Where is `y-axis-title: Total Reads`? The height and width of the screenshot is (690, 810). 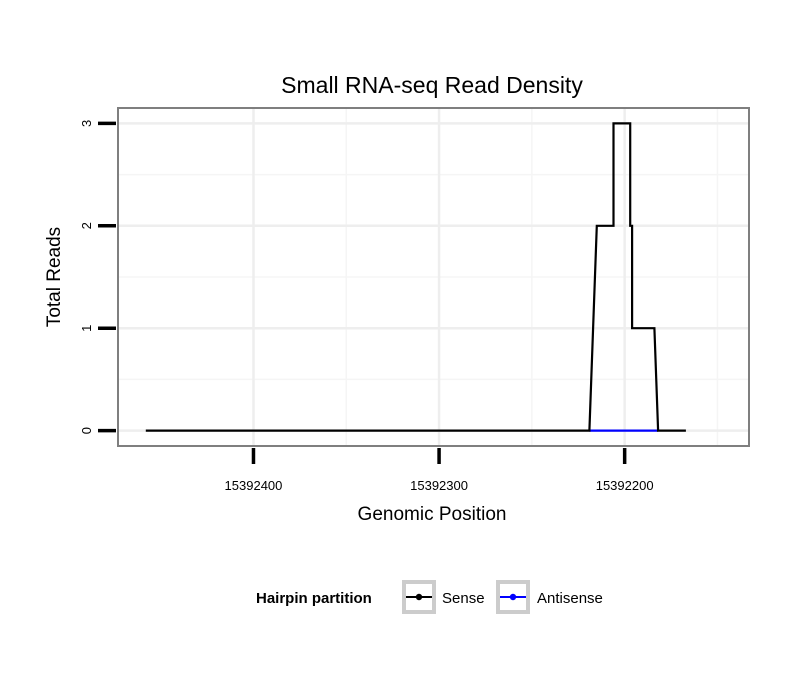
y-axis-title: Total Reads is located at coordinates (54, 277).